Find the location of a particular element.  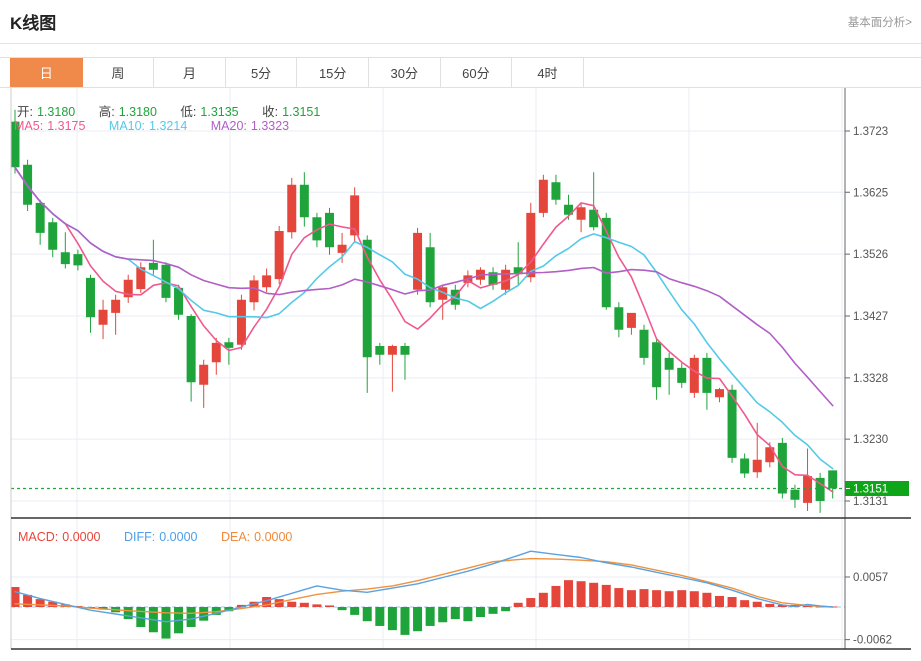

svg-text: 1.3328 is located at coordinates (870, 379).